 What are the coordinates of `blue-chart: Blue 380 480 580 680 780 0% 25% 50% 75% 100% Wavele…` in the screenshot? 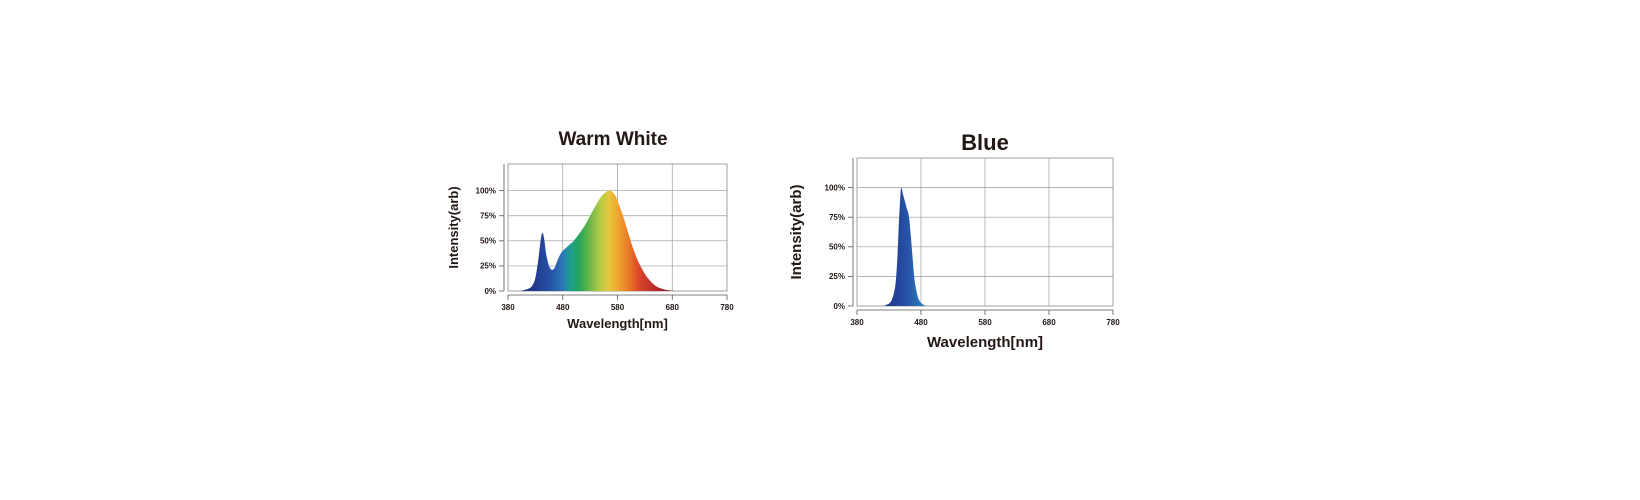 It's located at (984, 245).